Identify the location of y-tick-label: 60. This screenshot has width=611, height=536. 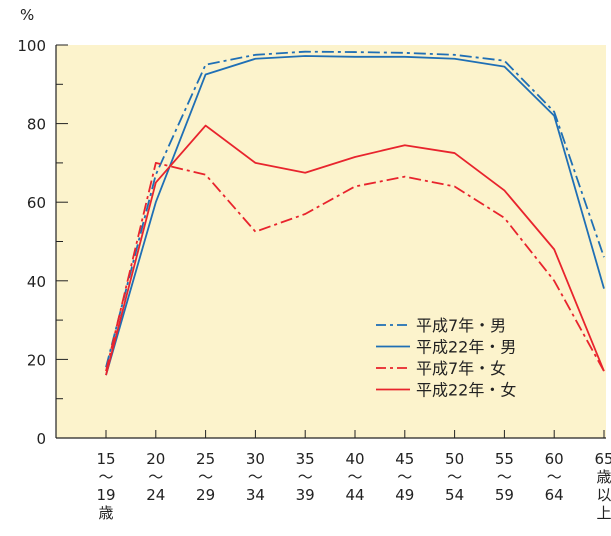
(36, 203).